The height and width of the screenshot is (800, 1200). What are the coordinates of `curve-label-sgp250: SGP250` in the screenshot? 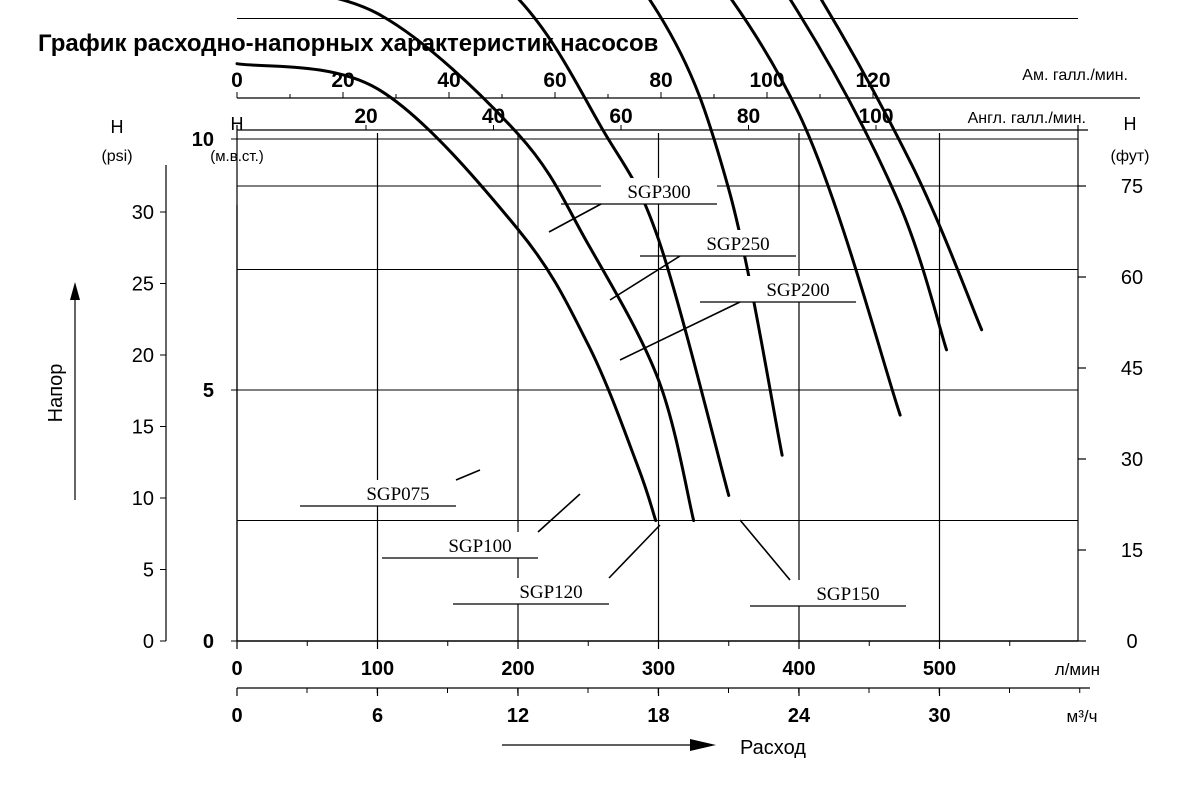 It's located at (737, 244).